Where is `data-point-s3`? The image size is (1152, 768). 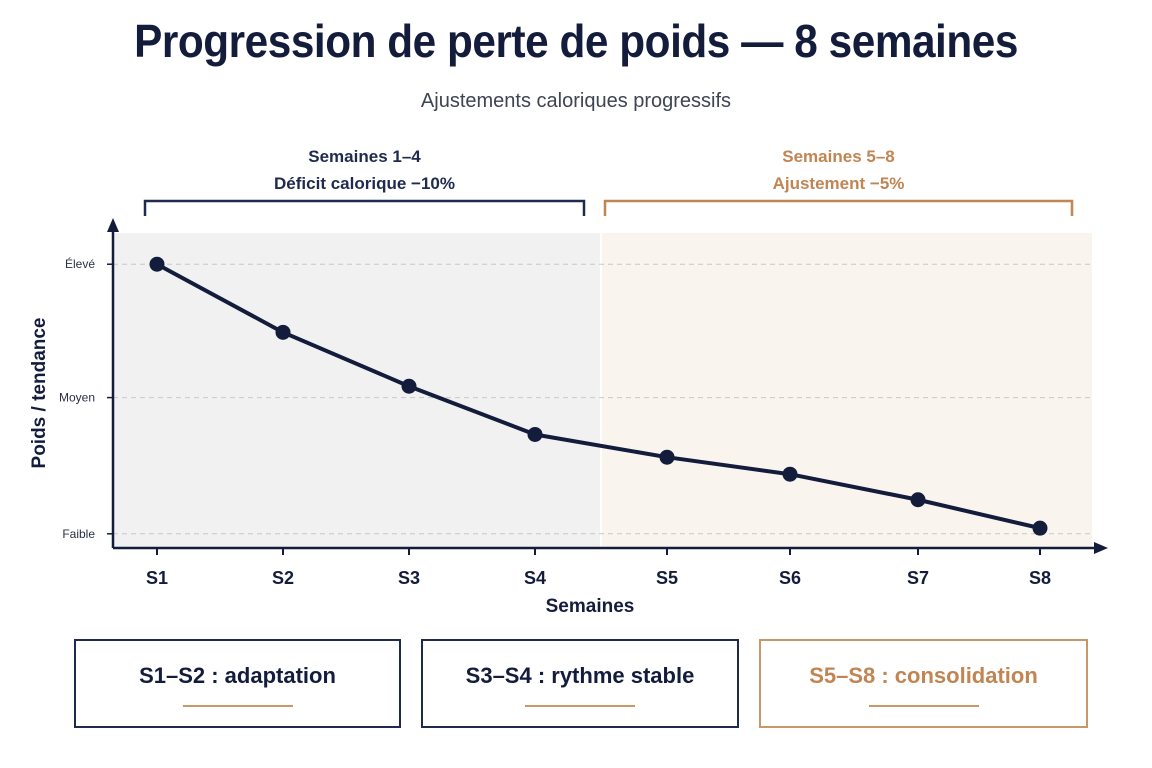 data-point-s3 is located at coordinates (409, 386).